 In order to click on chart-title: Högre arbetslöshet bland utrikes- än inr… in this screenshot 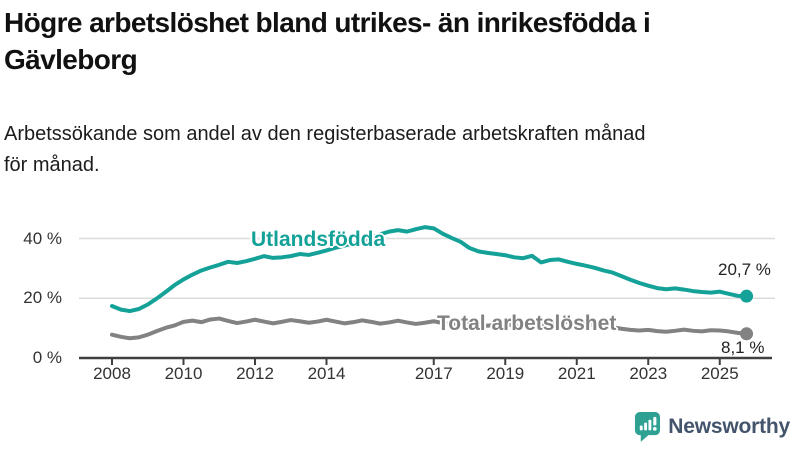, I will do `click(327, 41)`.